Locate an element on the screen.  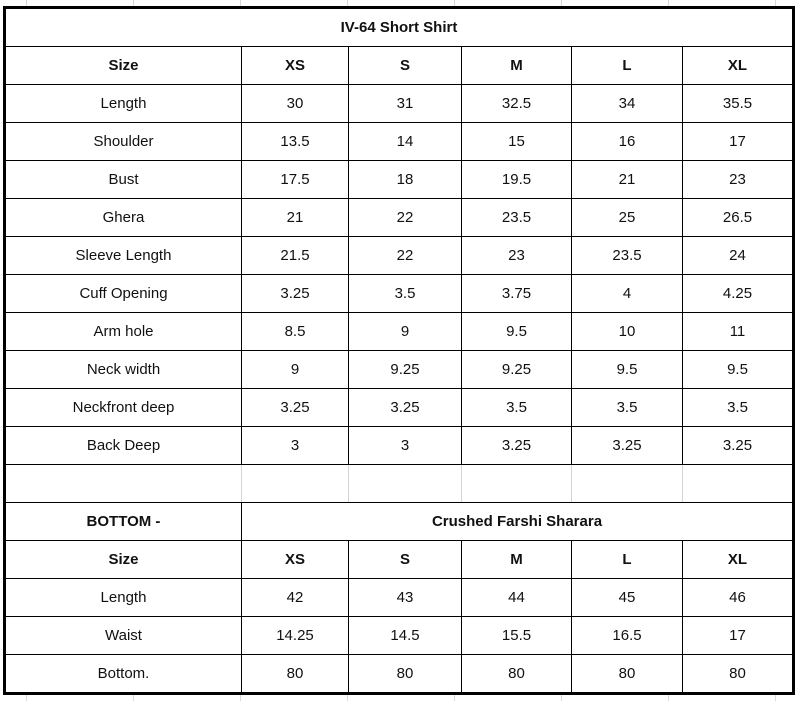
size-header: XS is located at coordinates (295, 559).